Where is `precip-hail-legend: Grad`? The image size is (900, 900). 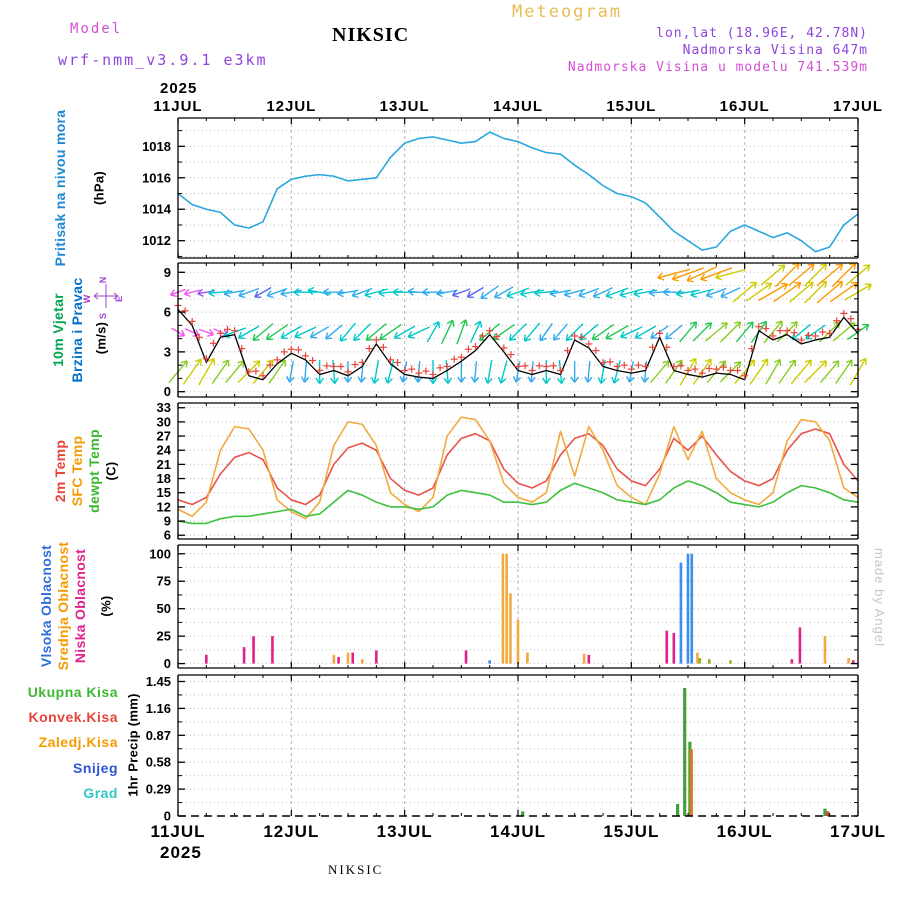 precip-hail-legend: Grad is located at coordinates (100, 793).